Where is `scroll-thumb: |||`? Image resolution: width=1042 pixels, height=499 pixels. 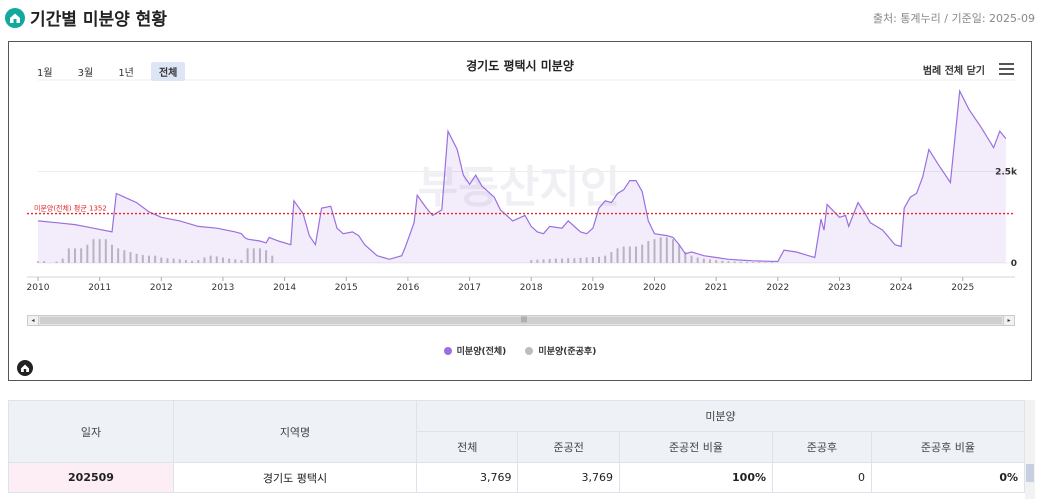
scroll-thumb: ||| is located at coordinates (521, 320).